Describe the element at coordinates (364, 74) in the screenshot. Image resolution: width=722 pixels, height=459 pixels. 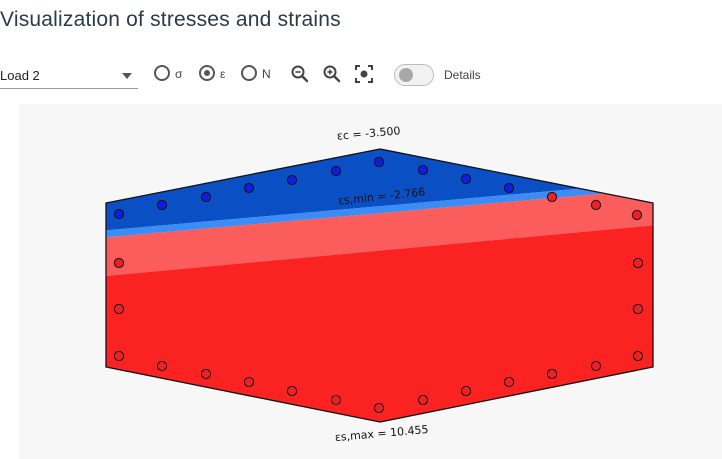
I see `focus-icon` at that location.